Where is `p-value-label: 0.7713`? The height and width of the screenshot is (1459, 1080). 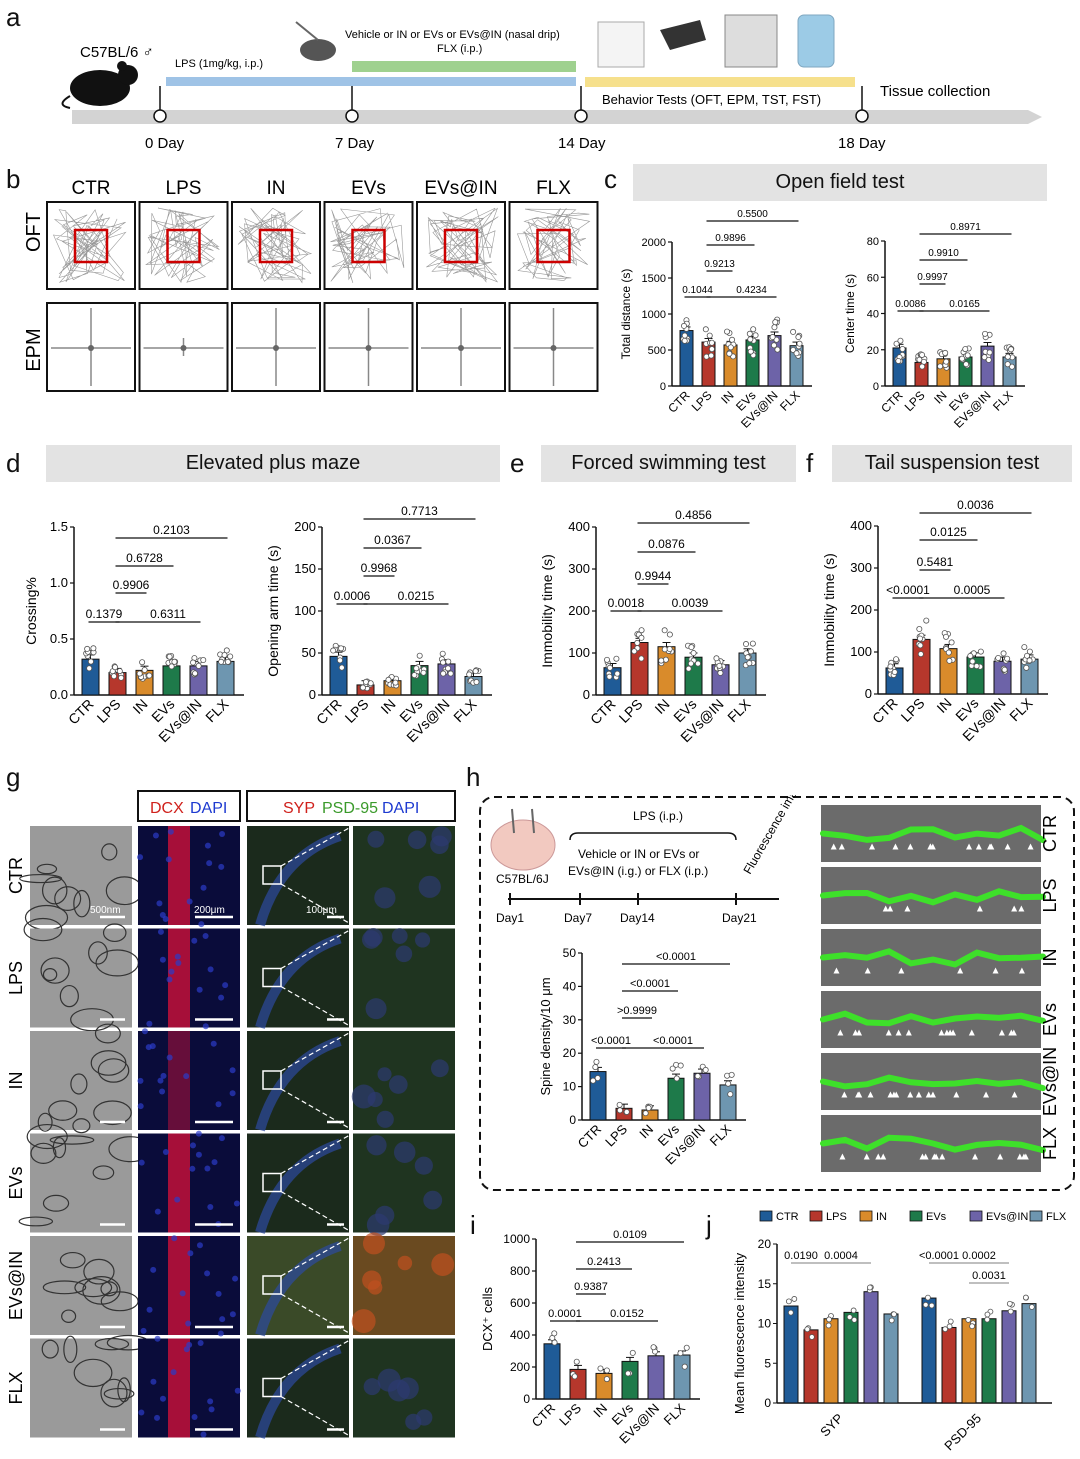
p-value-label: 0.7713 is located at coordinates (419, 511).